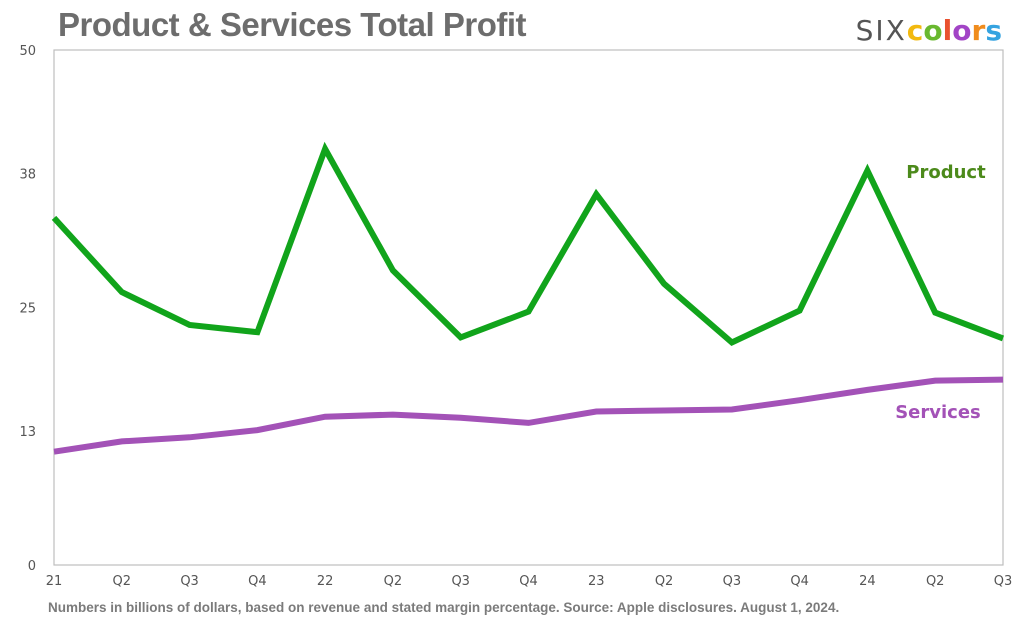 The width and height of the screenshot is (1024, 633). I want to click on series-label-services: Services, so click(938, 412).